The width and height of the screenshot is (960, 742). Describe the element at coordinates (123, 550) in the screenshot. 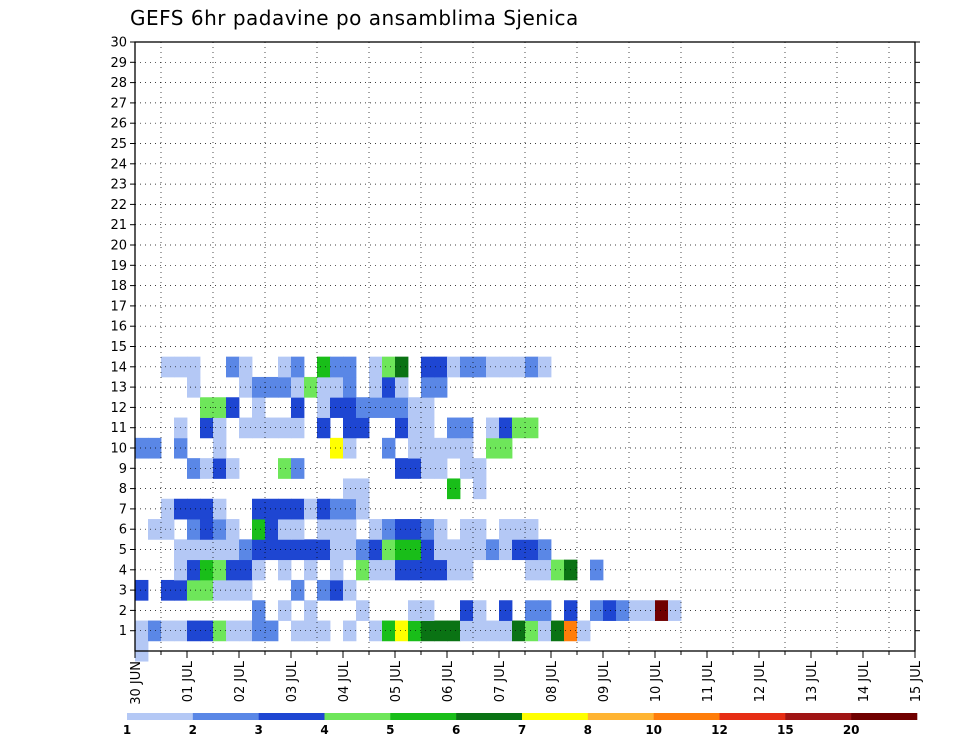

I see `y-tick-label: 5` at that location.